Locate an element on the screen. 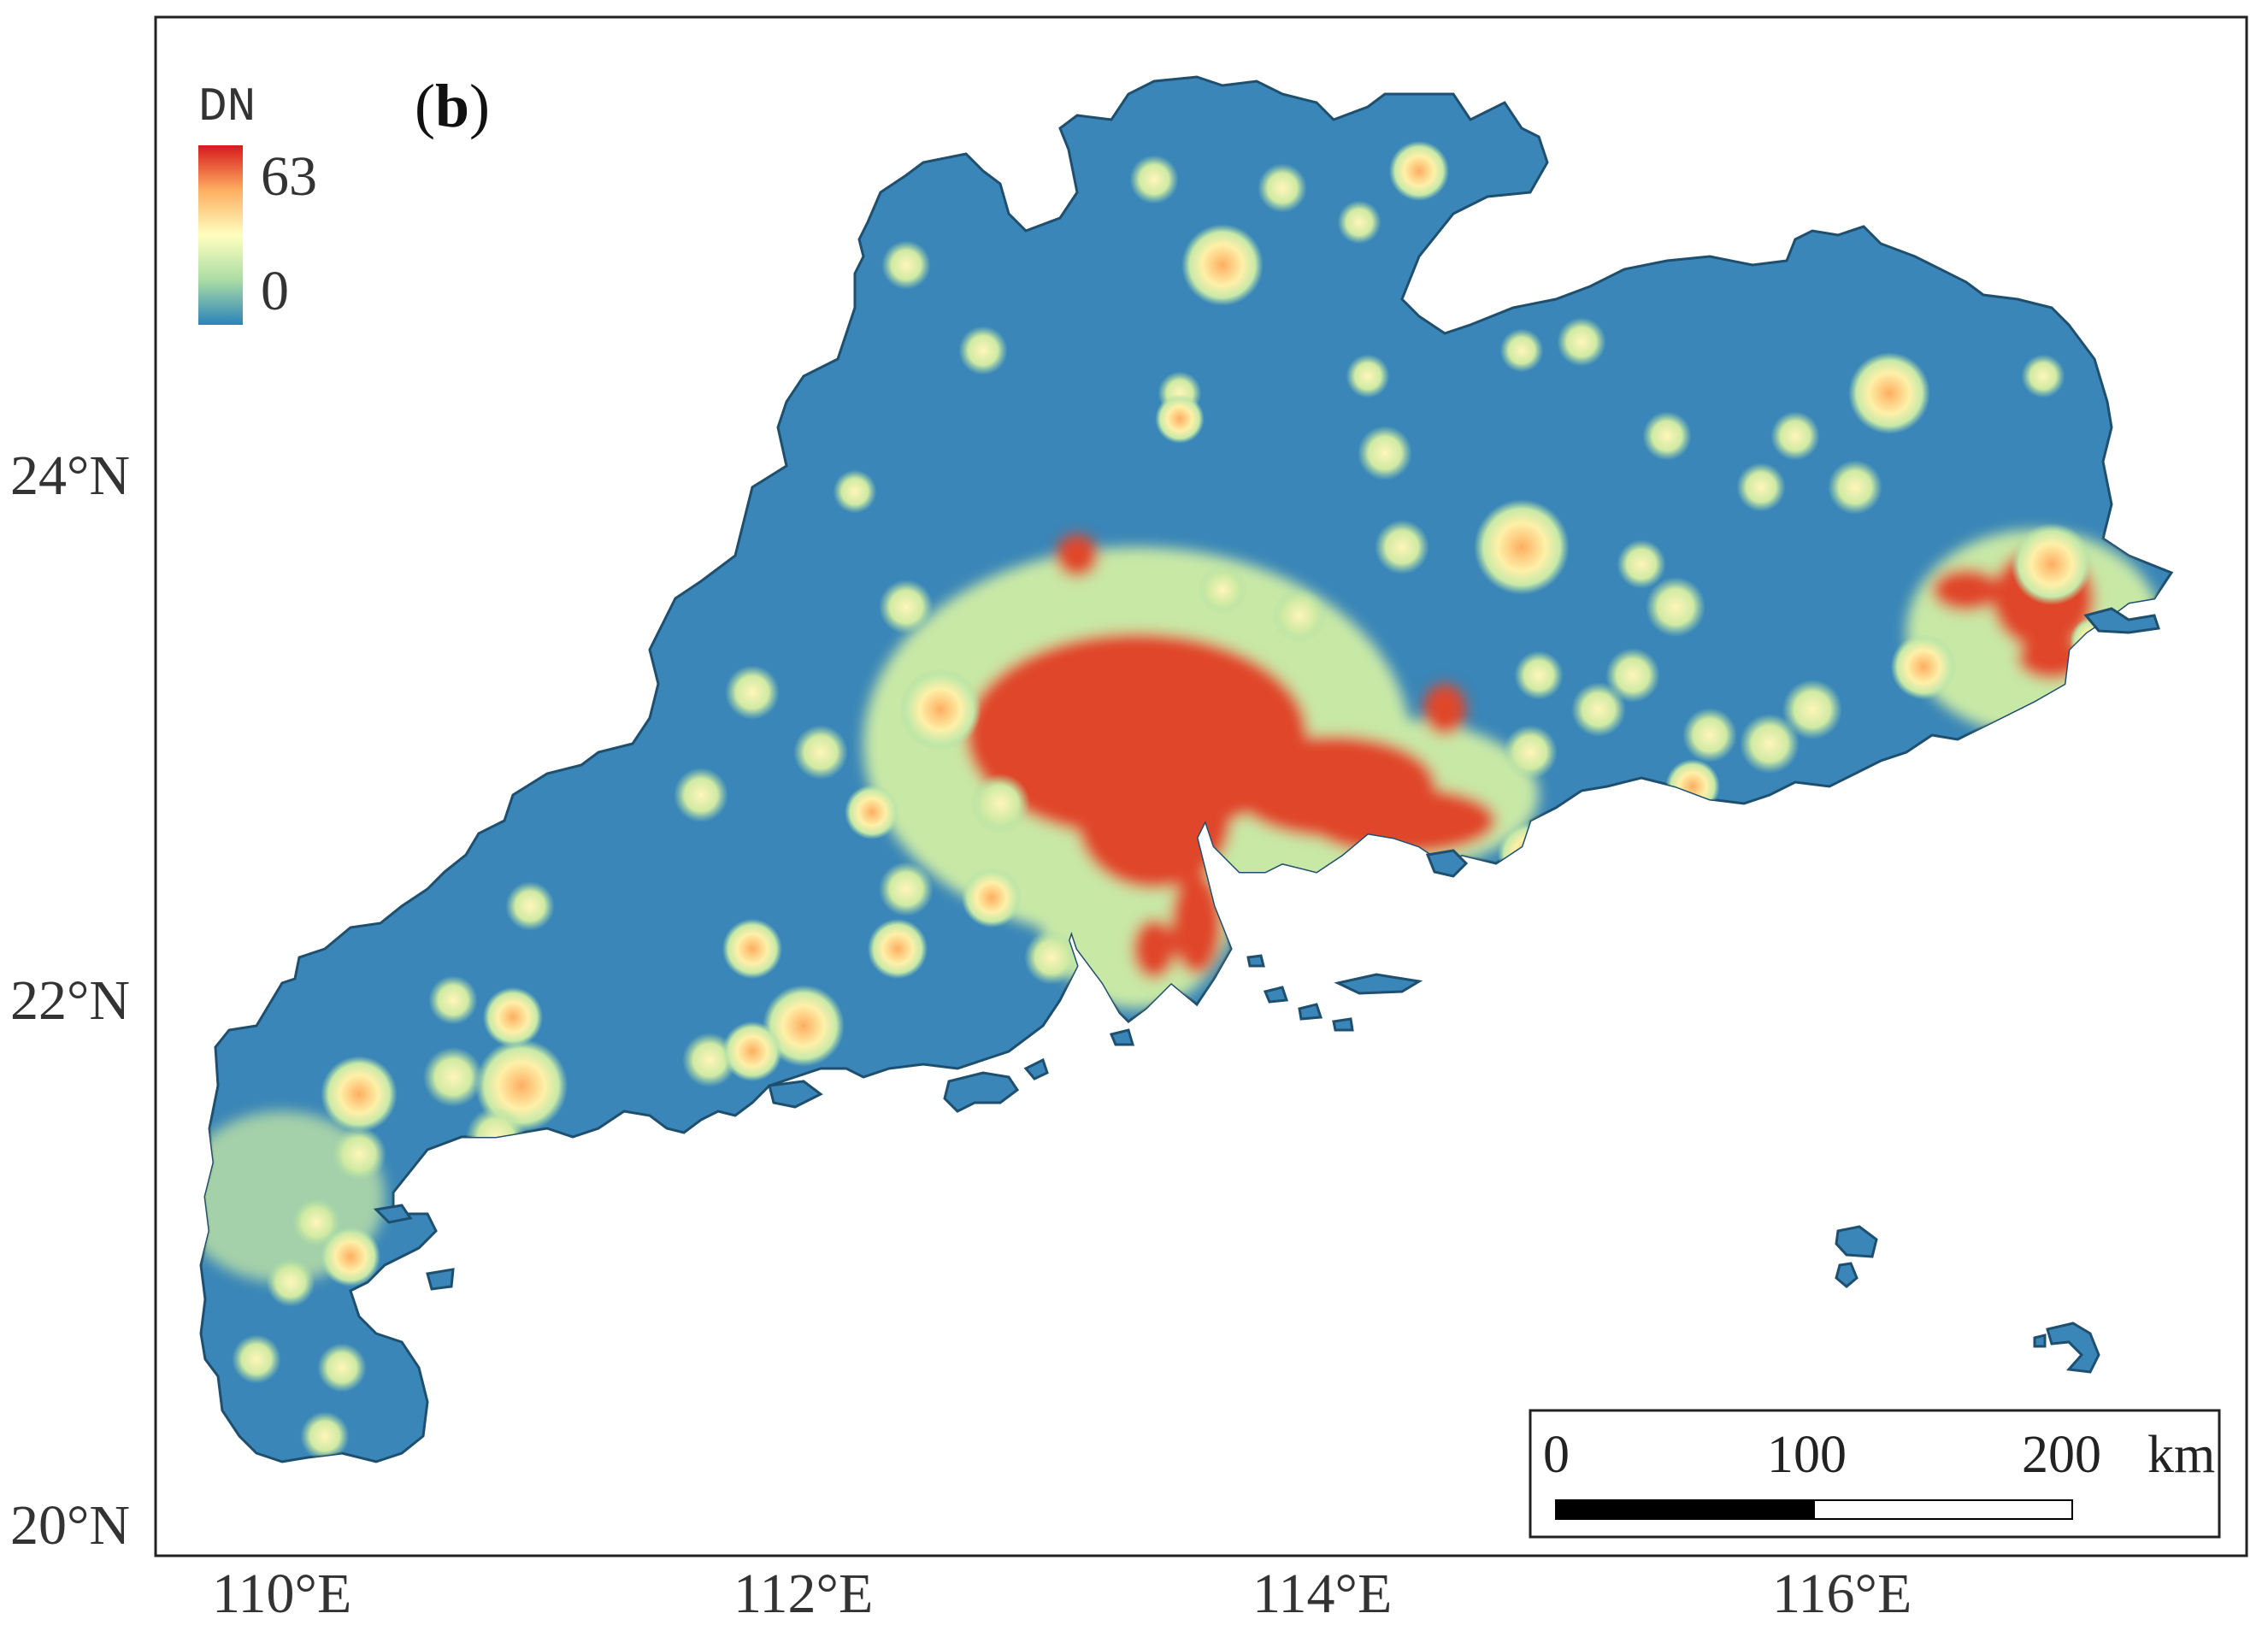  legend-title: DN is located at coordinates (227, 106).